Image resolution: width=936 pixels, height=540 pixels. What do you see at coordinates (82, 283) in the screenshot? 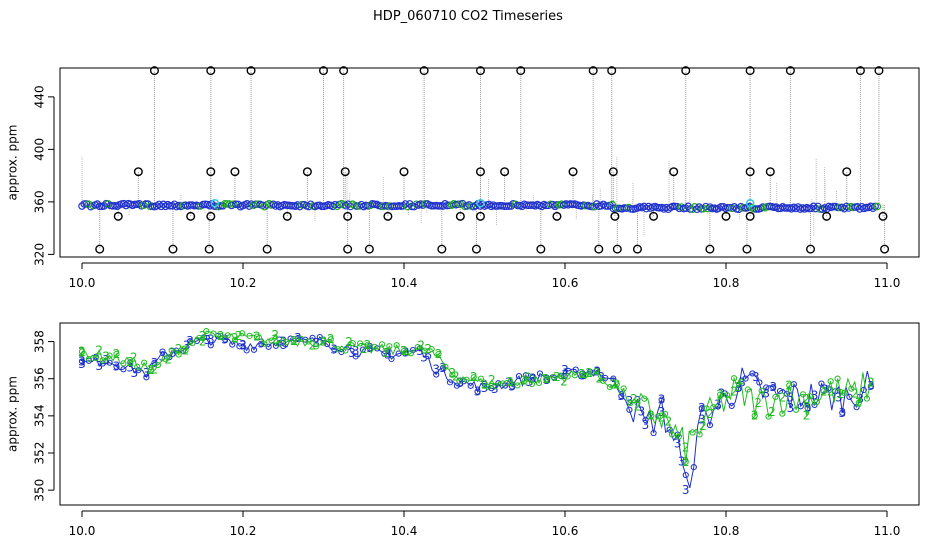
I see `x-tick-label: 10.0` at bounding box center [82, 283].